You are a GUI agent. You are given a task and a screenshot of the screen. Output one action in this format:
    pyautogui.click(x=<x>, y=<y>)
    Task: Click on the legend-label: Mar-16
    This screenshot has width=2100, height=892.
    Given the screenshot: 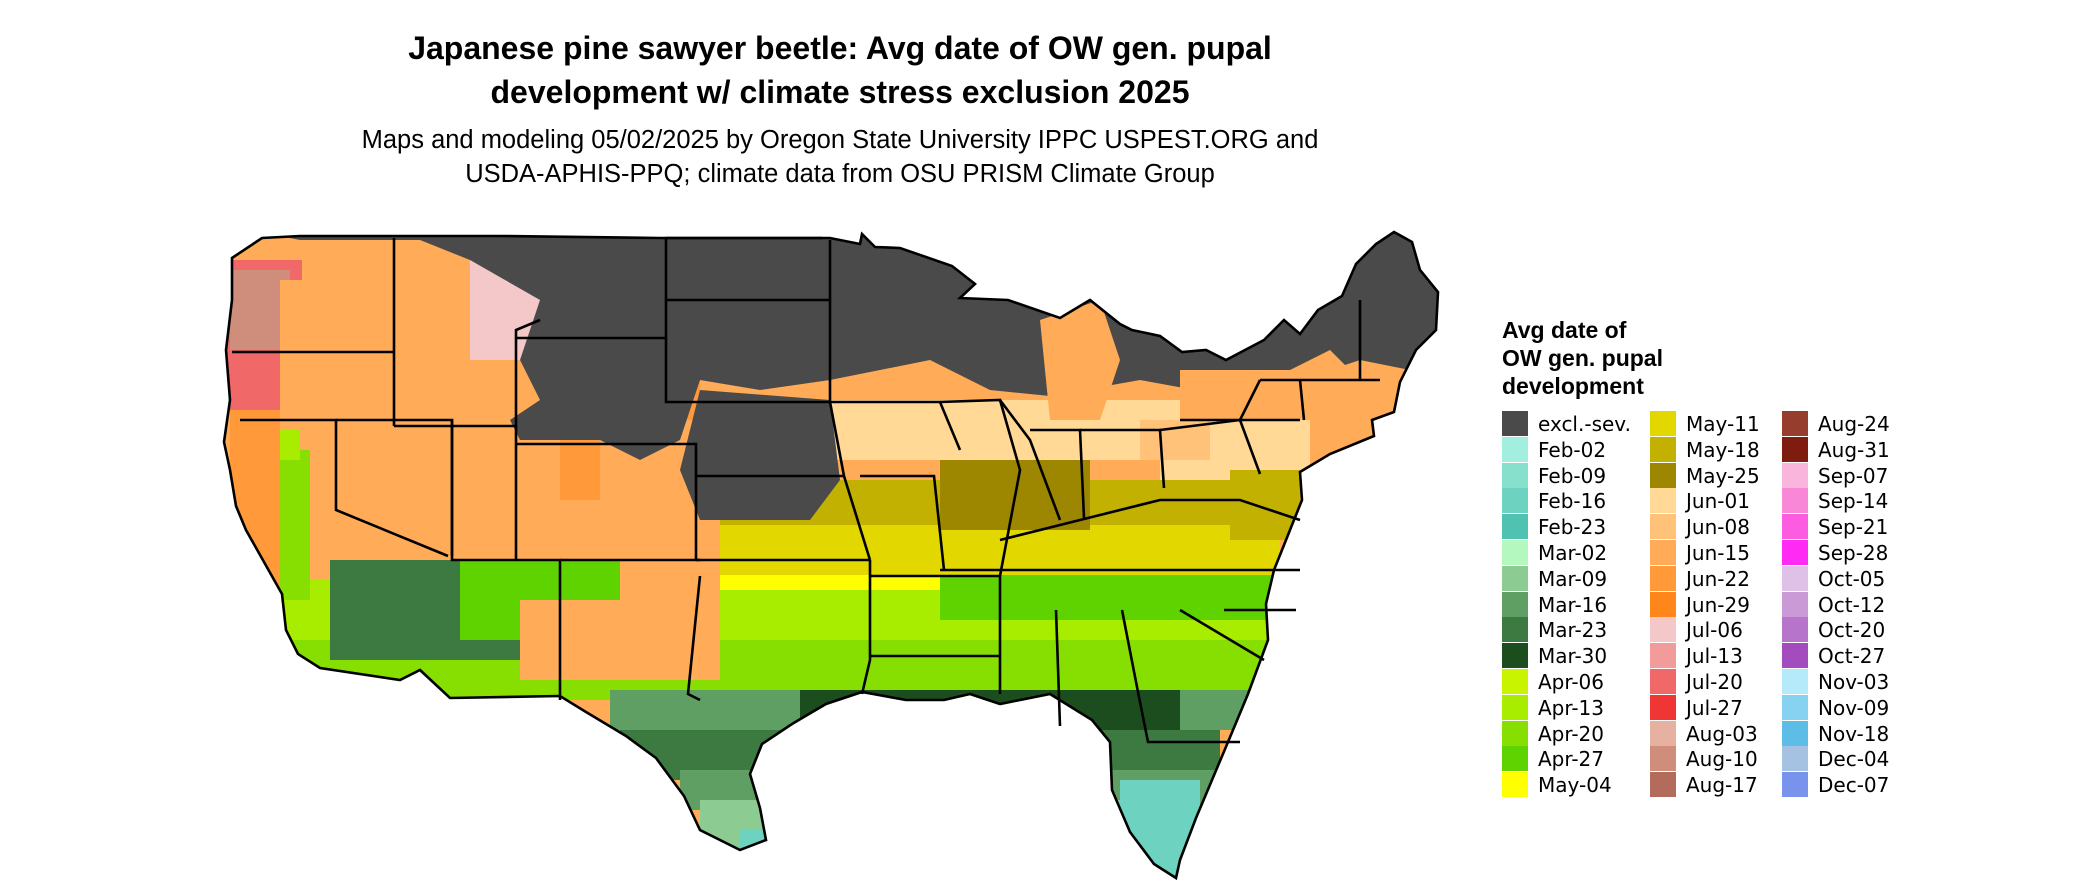 What is the action you would take?
    pyautogui.click(x=1573, y=604)
    